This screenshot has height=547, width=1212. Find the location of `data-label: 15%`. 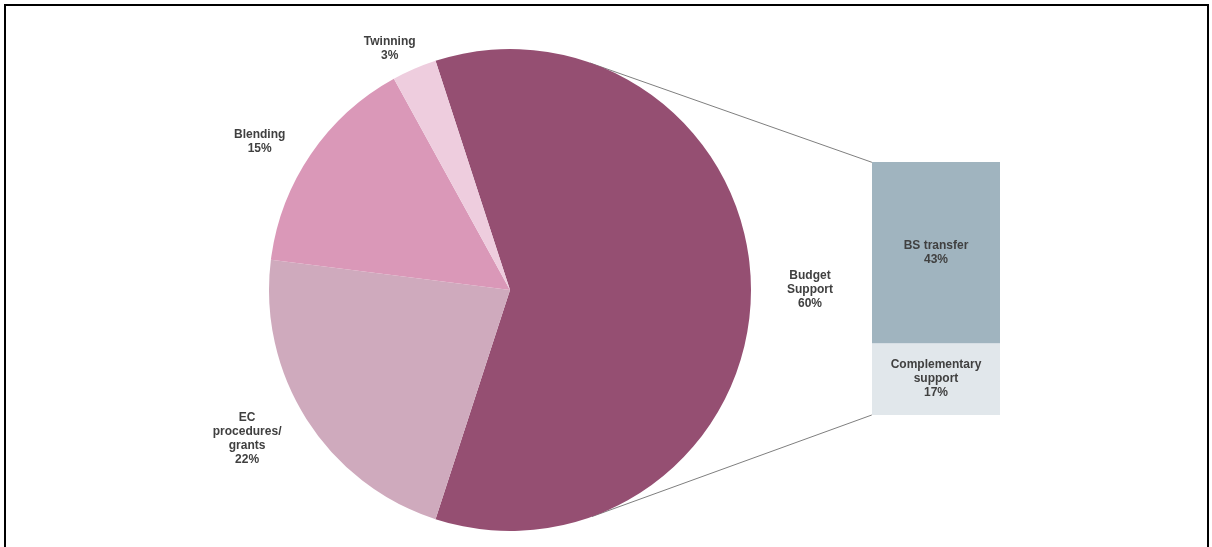

data-label: 15% is located at coordinates (259, 148).